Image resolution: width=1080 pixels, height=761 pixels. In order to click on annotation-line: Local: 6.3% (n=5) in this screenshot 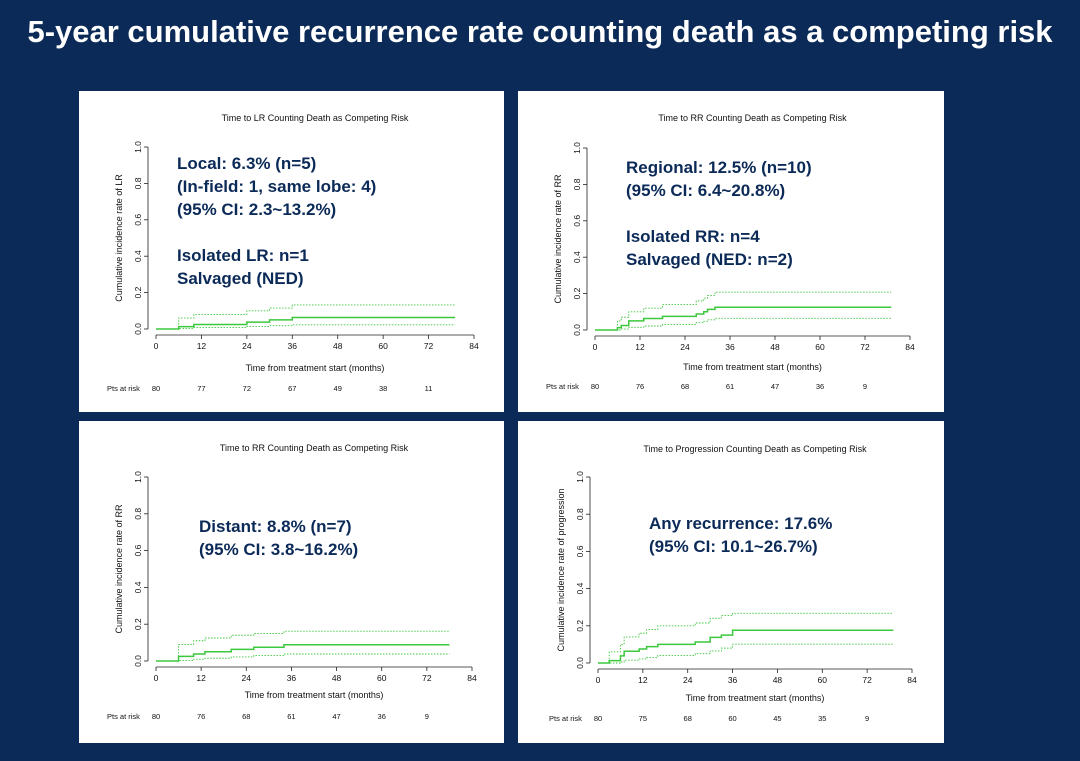, I will do `click(247, 163)`.